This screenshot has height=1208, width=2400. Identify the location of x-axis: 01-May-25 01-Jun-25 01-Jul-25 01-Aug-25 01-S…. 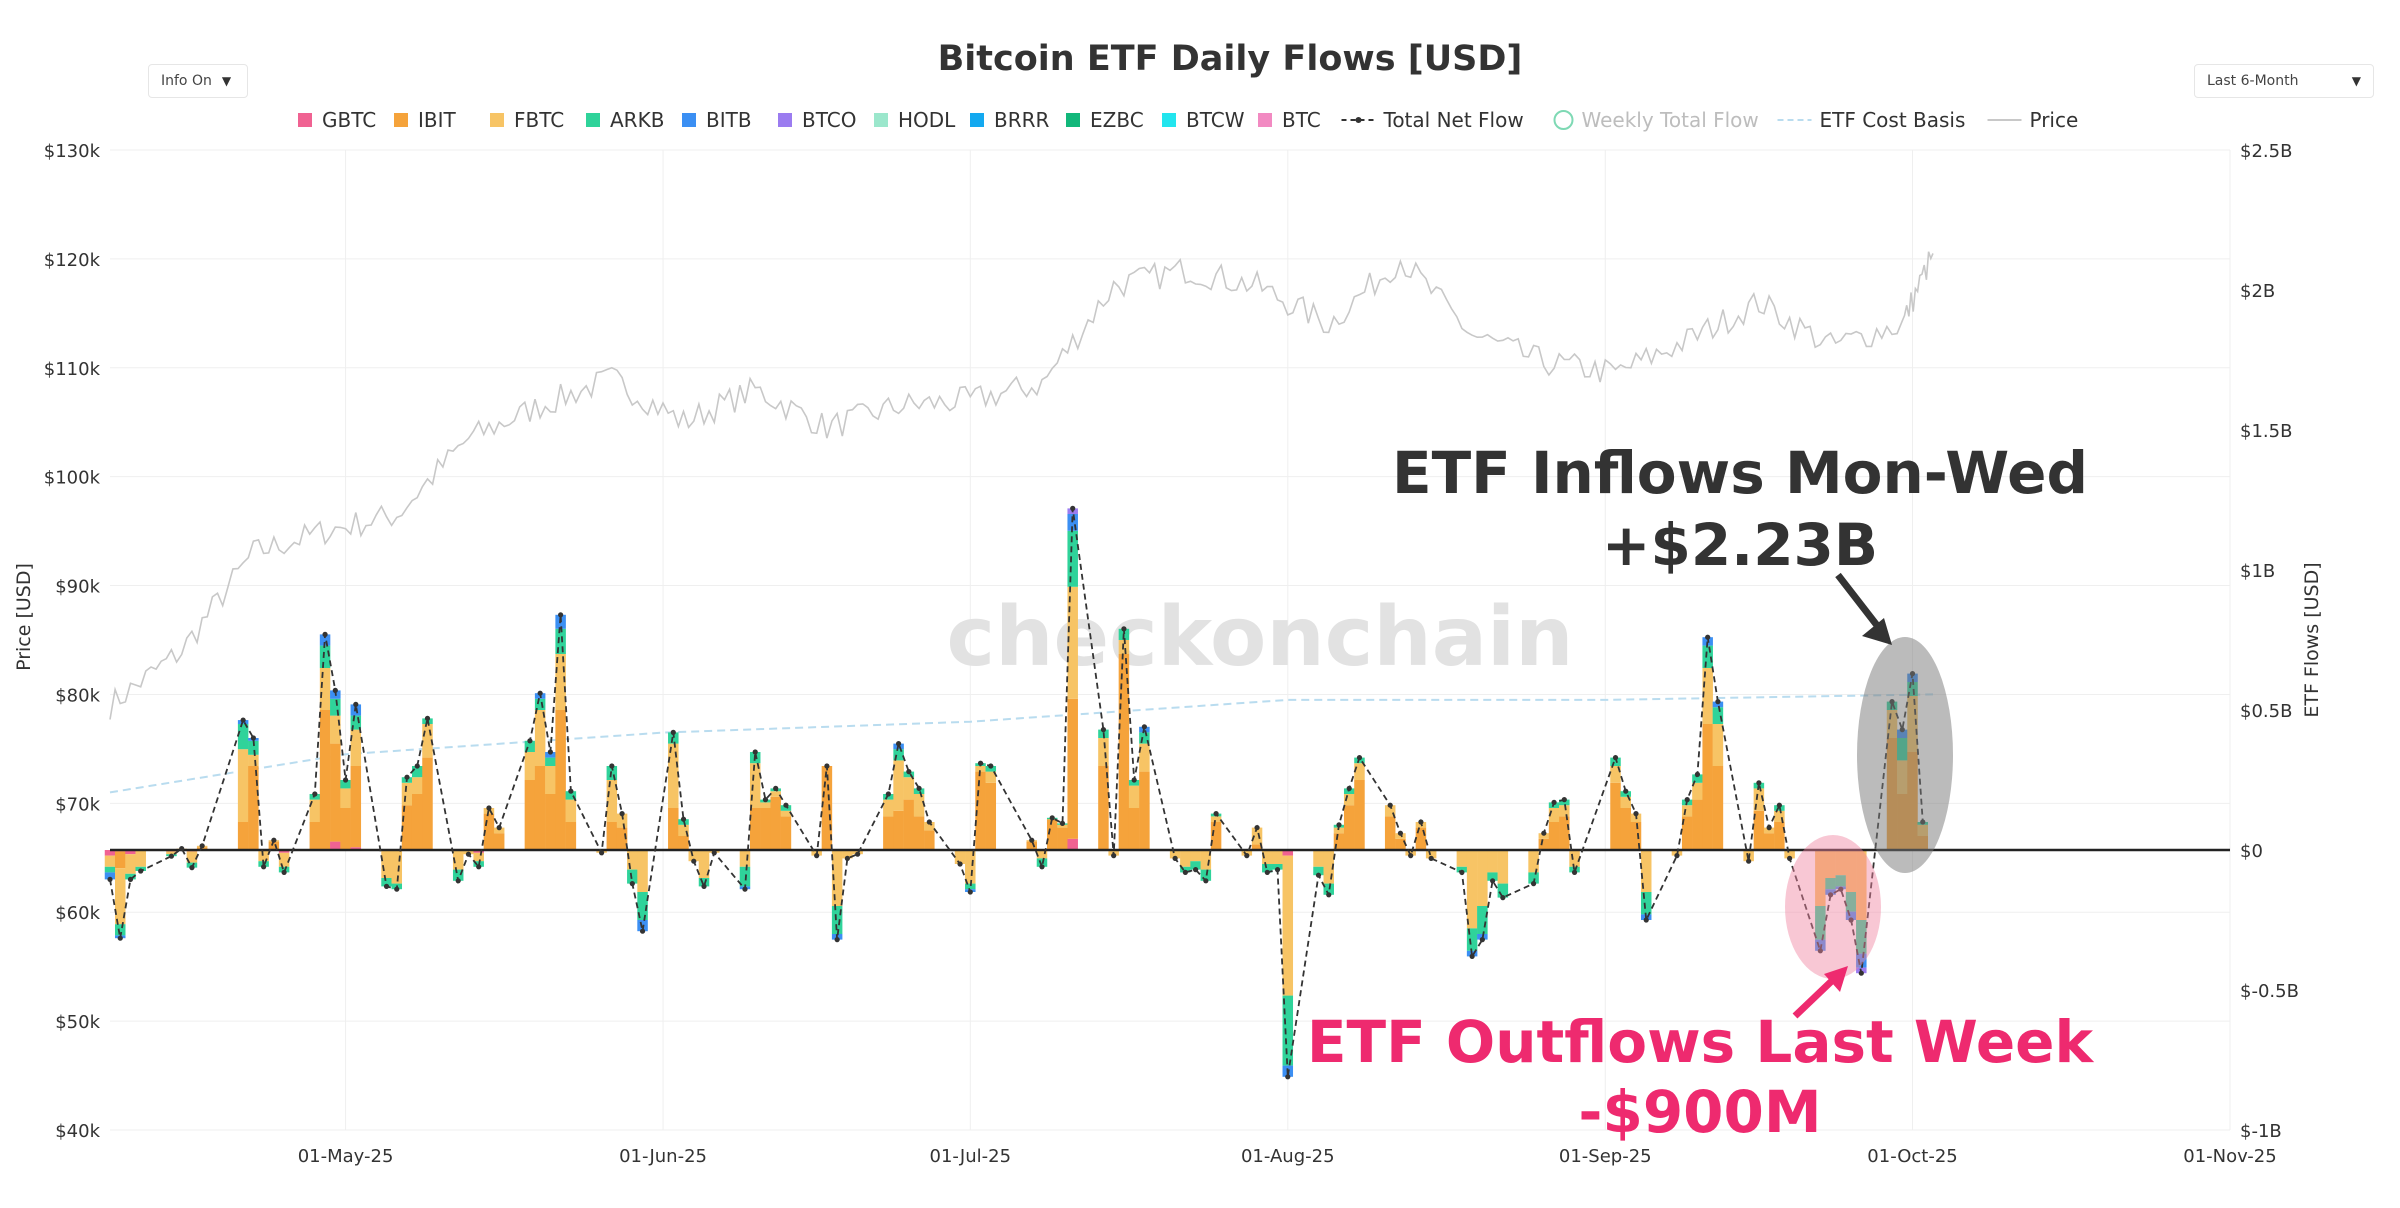
(1287, 1156).